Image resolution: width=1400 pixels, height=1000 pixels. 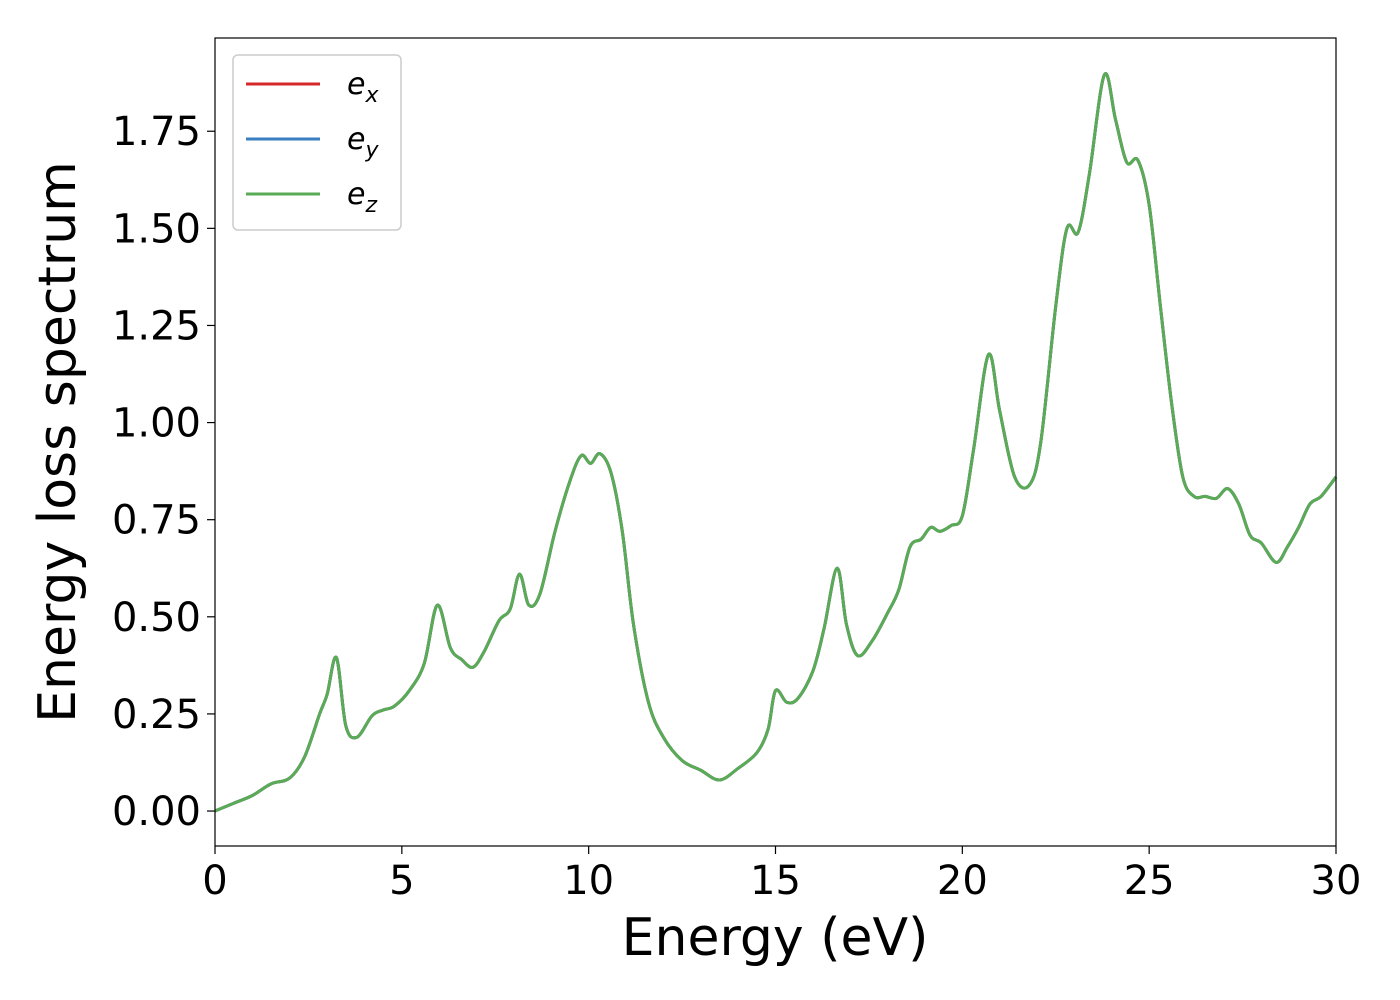 What do you see at coordinates (156, 521) in the screenshot?
I see `y-tick-label: 0.75` at bounding box center [156, 521].